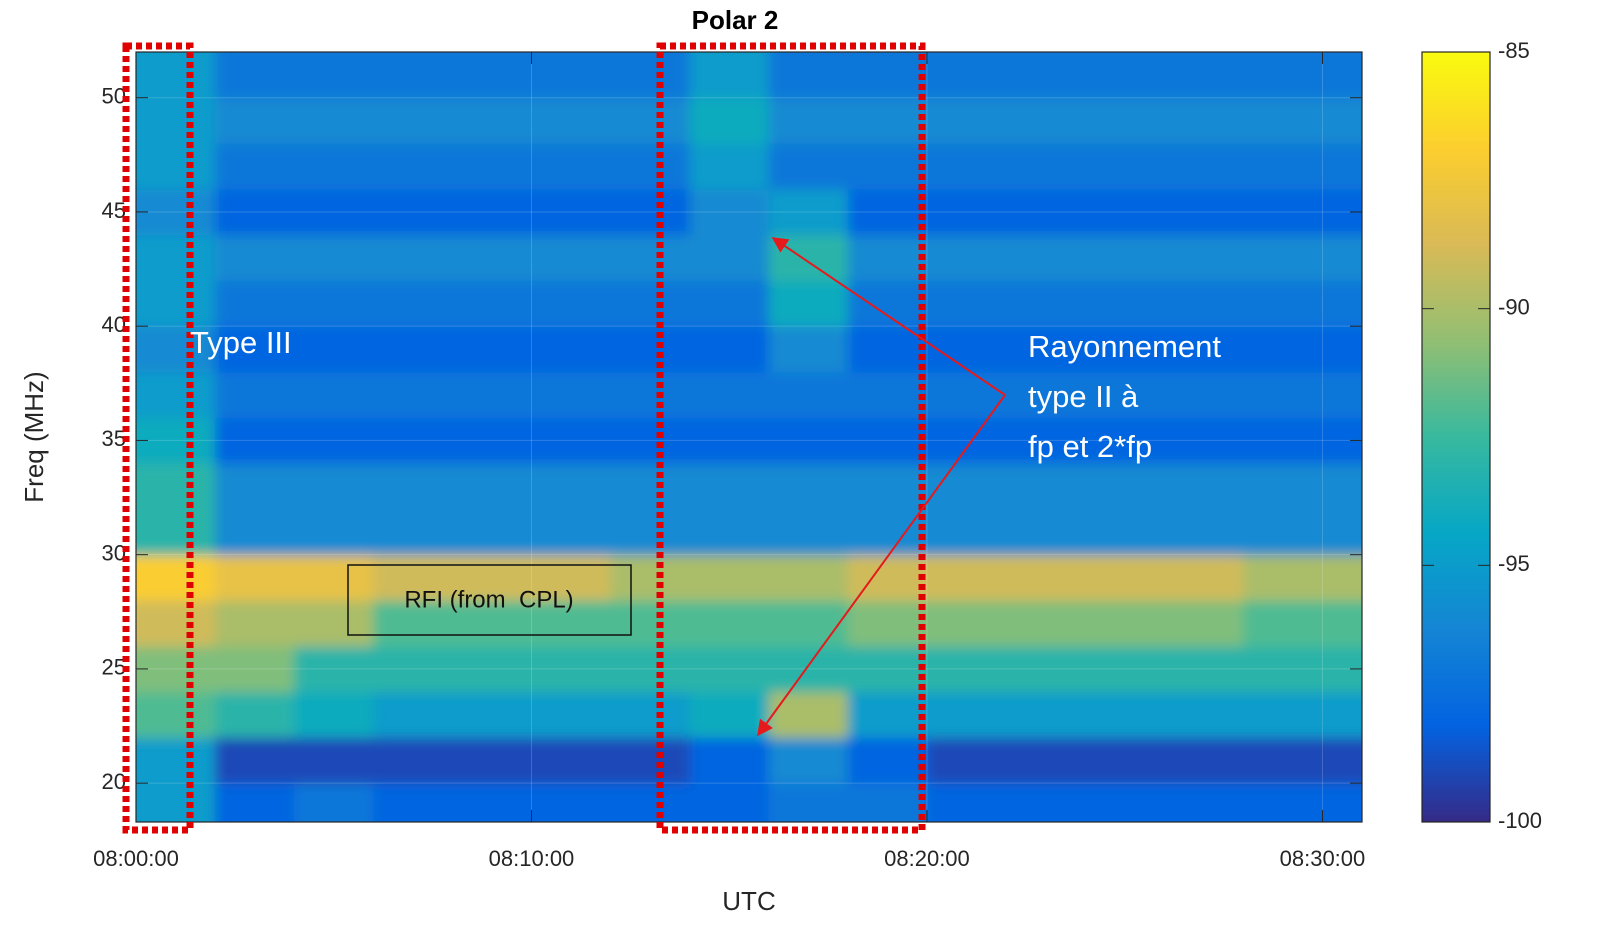 The width and height of the screenshot is (1607, 940). I want to click on x-tick-label: 08:10:00, so click(532, 858).